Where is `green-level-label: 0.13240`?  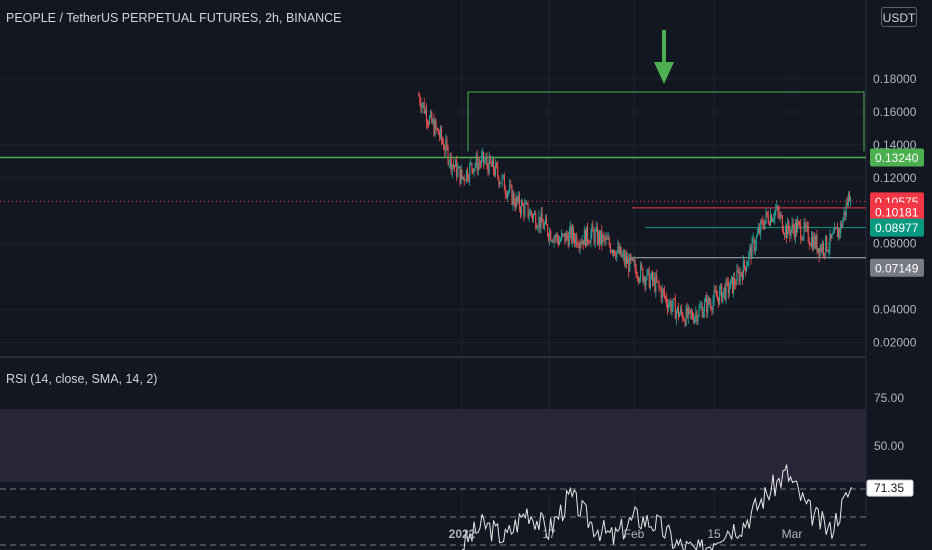 green-level-label: 0.13240 is located at coordinates (897, 158).